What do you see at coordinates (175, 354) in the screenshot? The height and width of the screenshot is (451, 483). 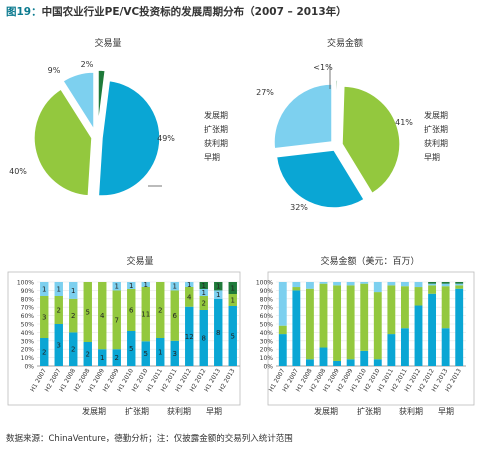 I see `bar-1-10-label-1: 3` at bounding box center [175, 354].